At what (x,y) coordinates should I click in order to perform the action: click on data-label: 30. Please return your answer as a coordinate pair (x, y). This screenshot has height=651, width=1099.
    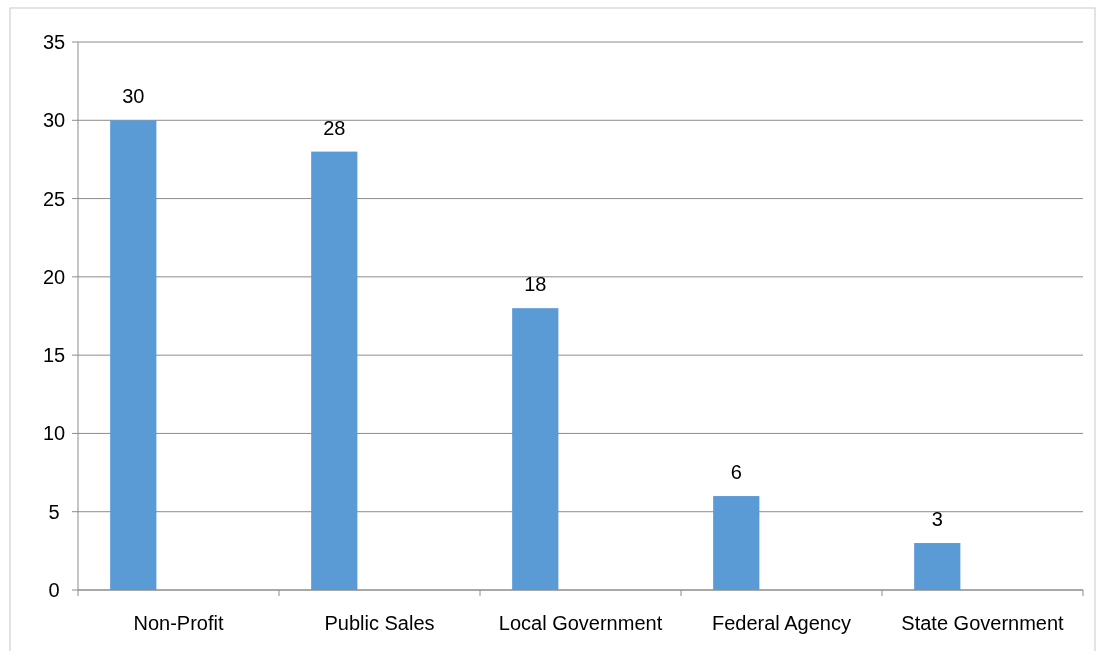
    Looking at the image, I should click on (133, 96).